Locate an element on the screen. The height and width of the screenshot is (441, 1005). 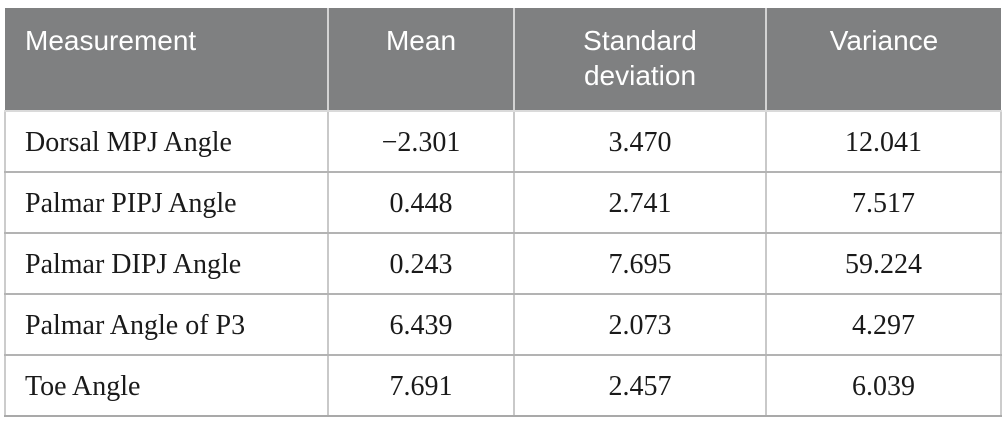
cell-variance: 7.517 is located at coordinates (883, 203).